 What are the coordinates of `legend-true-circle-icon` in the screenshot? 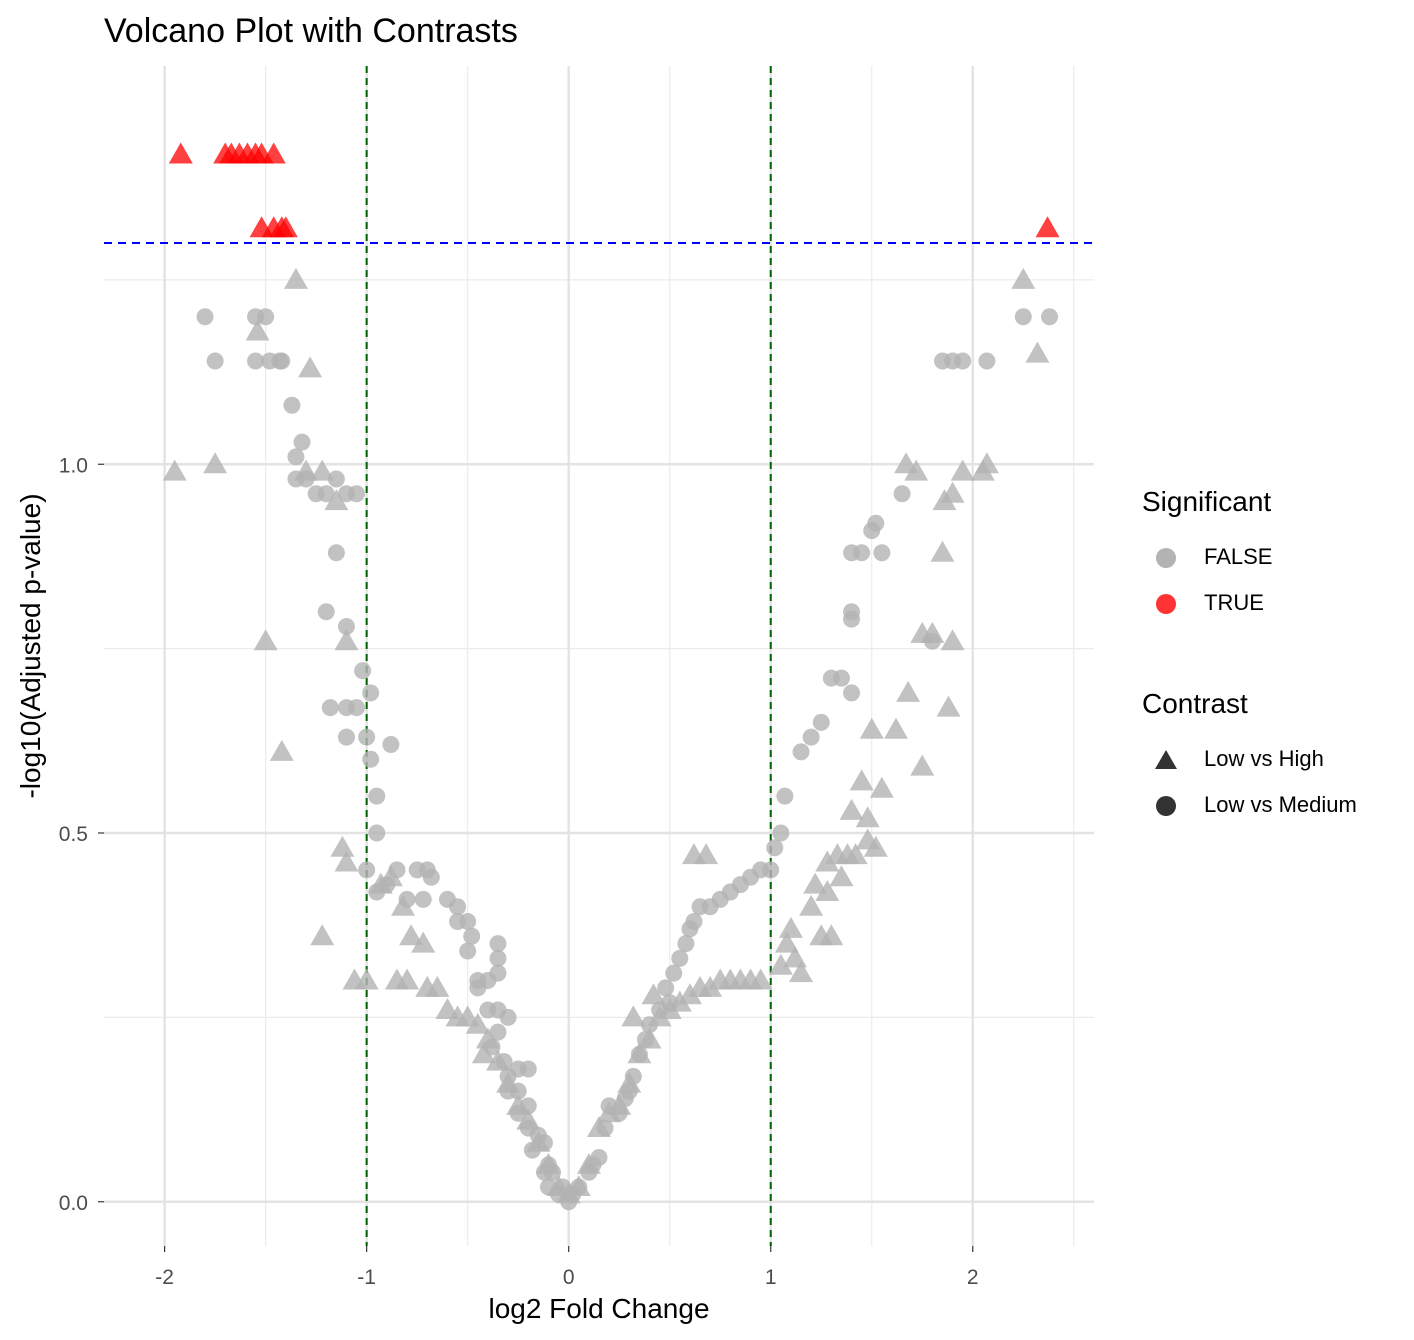 It's located at (1166, 604).